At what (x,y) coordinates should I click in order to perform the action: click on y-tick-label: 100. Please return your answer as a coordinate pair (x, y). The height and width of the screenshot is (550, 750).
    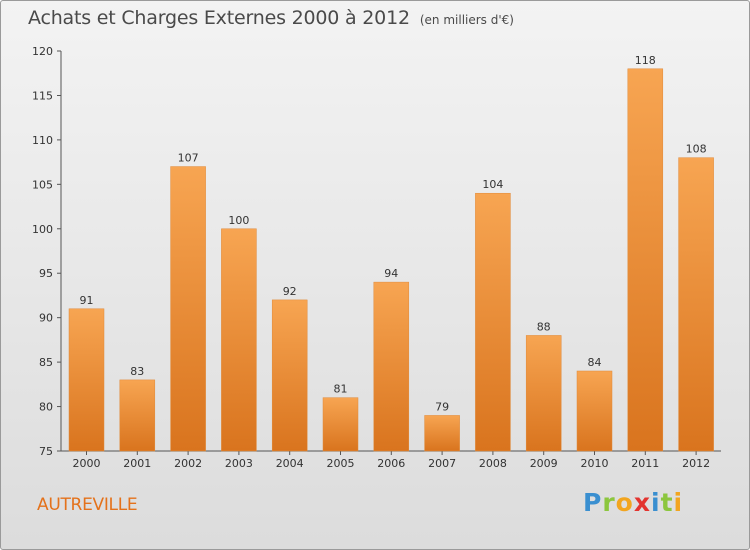
    Looking at the image, I should click on (42, 229).